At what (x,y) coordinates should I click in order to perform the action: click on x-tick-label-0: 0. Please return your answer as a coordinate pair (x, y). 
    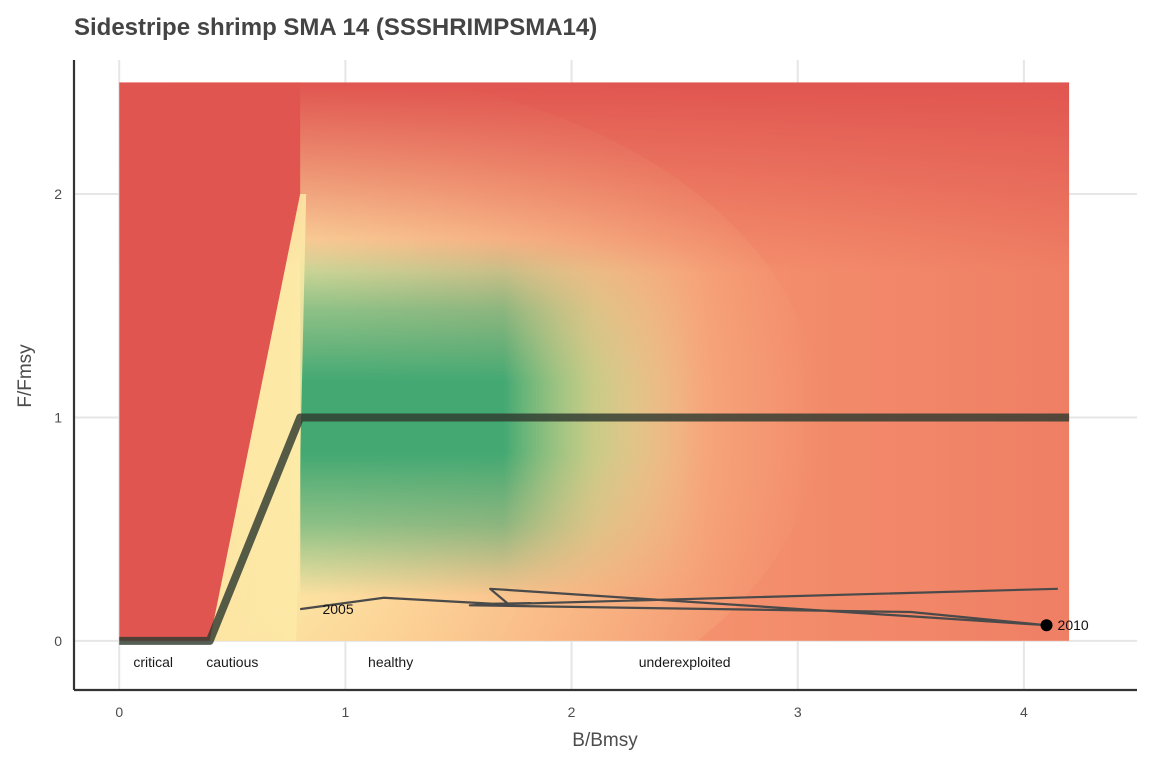
    Looking at the image, I should click on (119, 712).